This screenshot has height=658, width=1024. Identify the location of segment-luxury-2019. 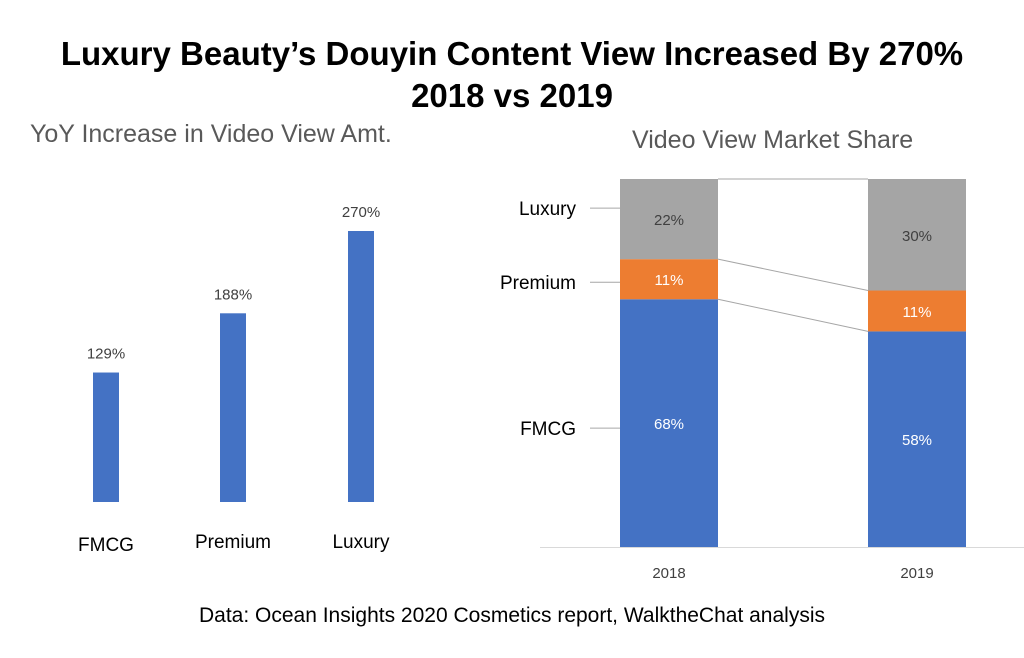
(917, 235).